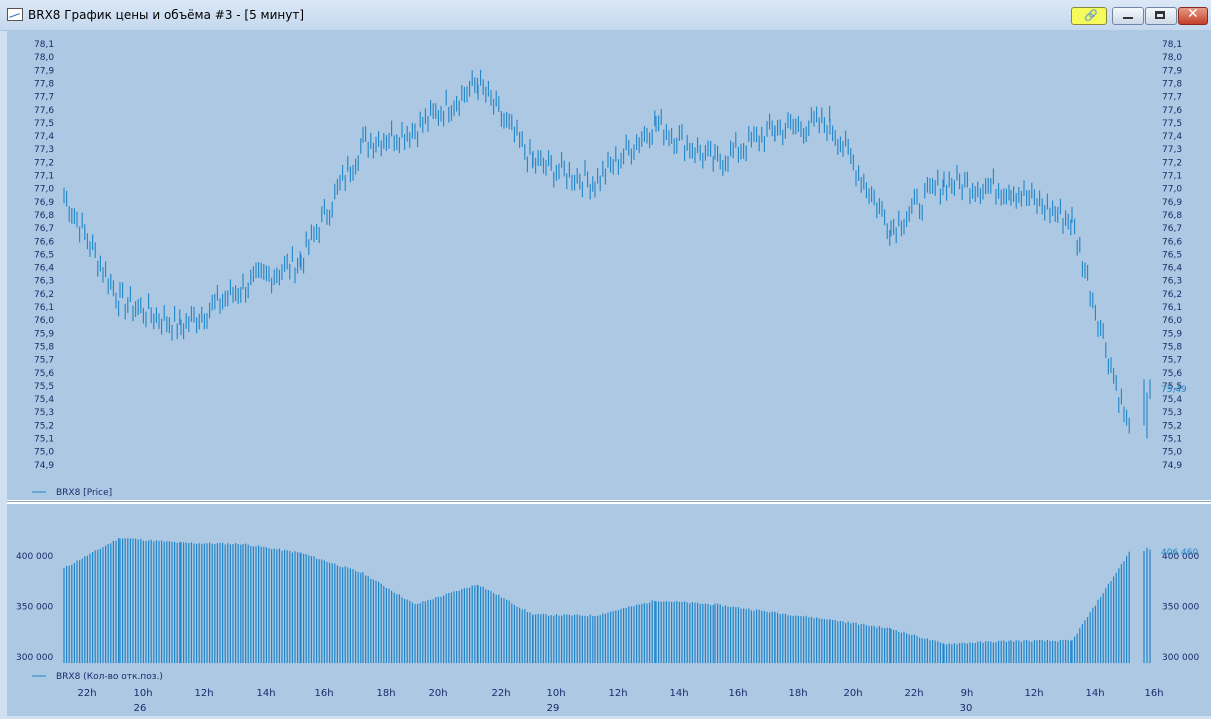 This screenshot has width=1211, height=719. Describe the element at coordinates (1180, 608) in the screenshot. I see `oi-y-tick-right: 350 000` at that location.